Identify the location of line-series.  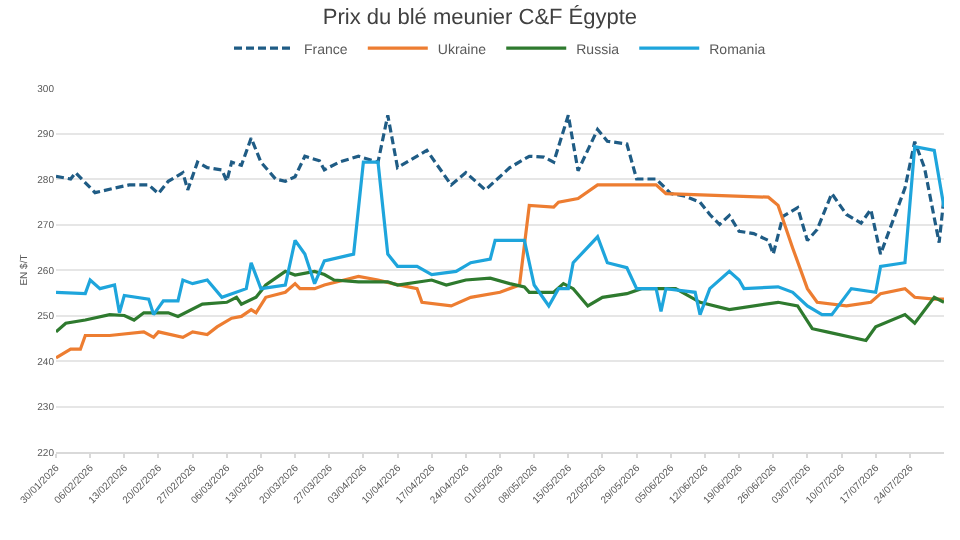
(500, 306).